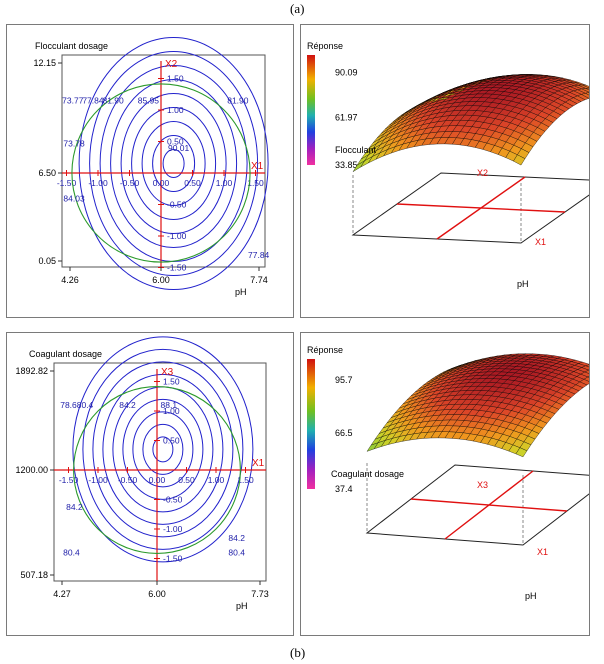 This screenshot has width=604, height=664. Describe the element at coordinates (169, 405) in the screenshot. I see `contour-value-label: 88.1` at that location.